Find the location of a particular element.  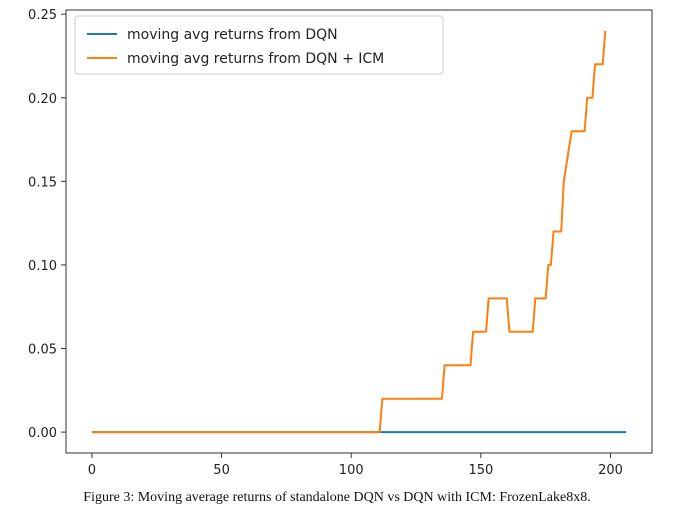

y-tick-label: 0.25 is located at coordinates (42, 15).